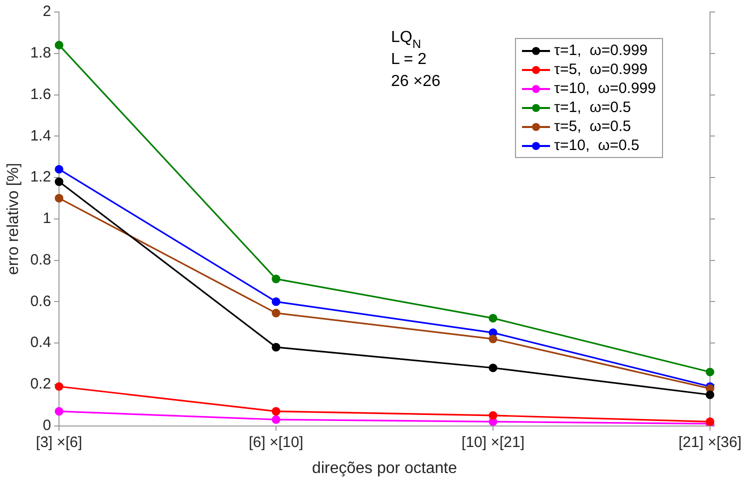 The width and height of the screenshot is (745, 488). What do you see at coordinates (597, 145) in the screenshot?
I see `legend-label: τ=10, ω=0.5` at bounding box center [597, 145].